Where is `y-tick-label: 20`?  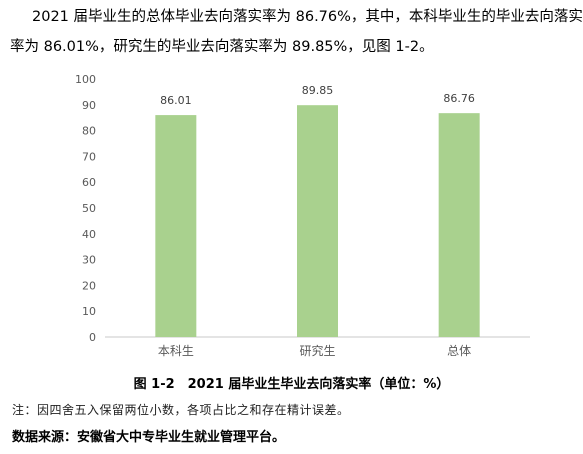 y-tick-label: 20 is located at coordinates (89, 285).